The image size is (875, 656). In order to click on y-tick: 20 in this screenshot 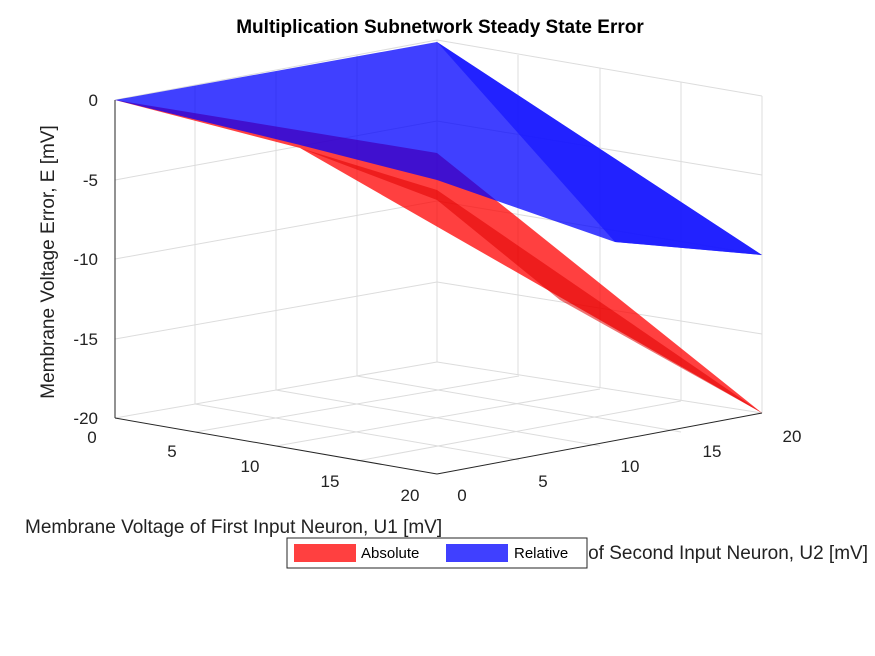, I will do `click(792, 436)`.